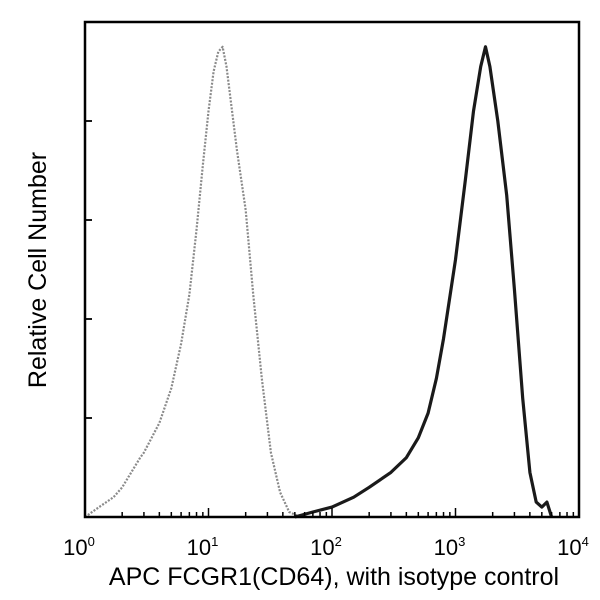 The image size is (600, 600). Describe the element at coordinates (338, 541) in the screenshot. I see `tick-exponent: 2` at that location.